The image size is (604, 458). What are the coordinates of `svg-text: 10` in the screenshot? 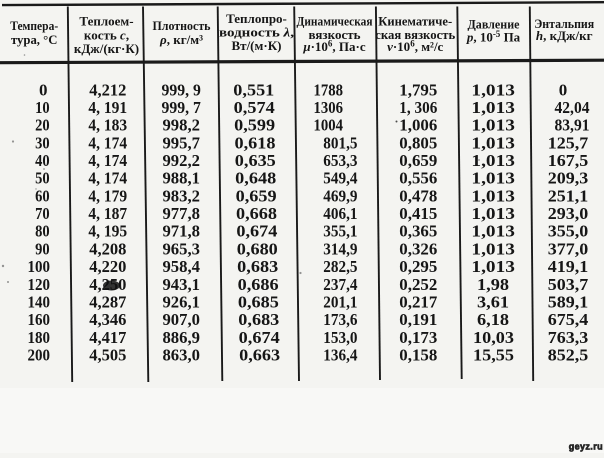 It's located at (42, 107).